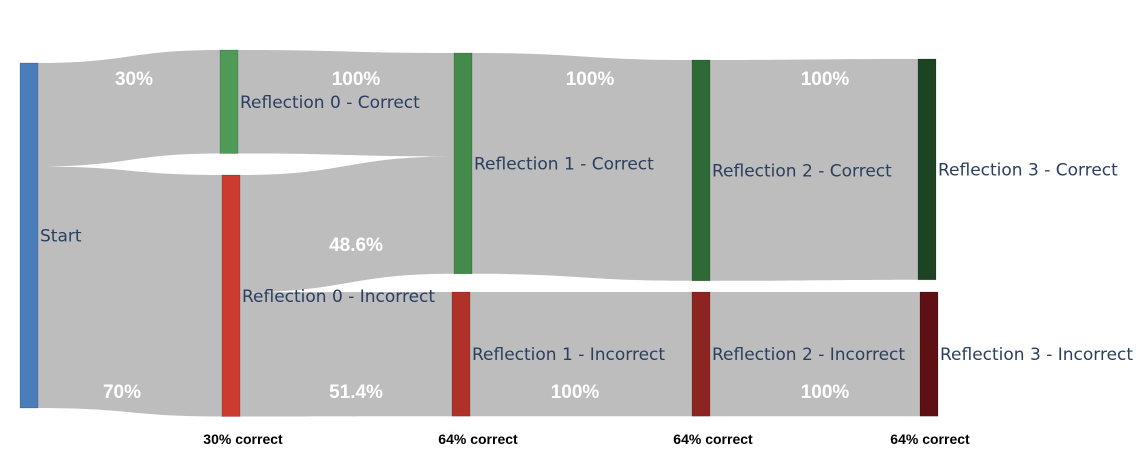 The image size is (1142, 472). What do you see at coordinates (927, 169) in the screenshot?
I see `node-r3c` at bounding box center [927, 169].